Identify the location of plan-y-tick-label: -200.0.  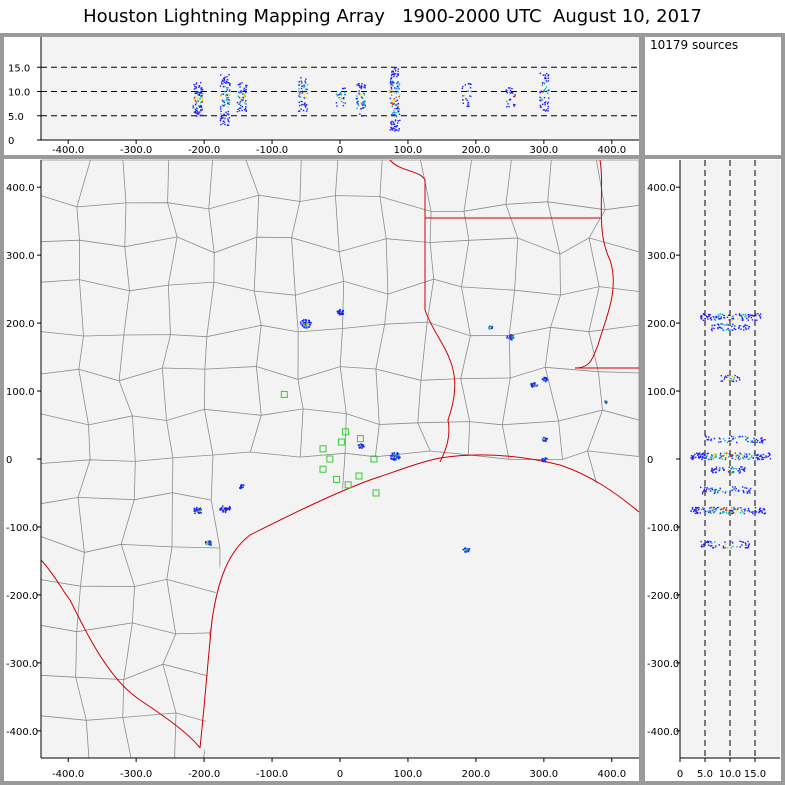
(22, 596).